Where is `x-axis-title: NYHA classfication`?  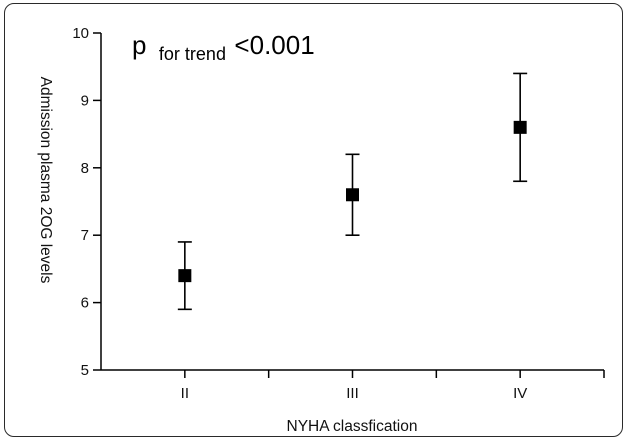
x-axis-title: NYHA classfication is located at coordinates (352, 426).